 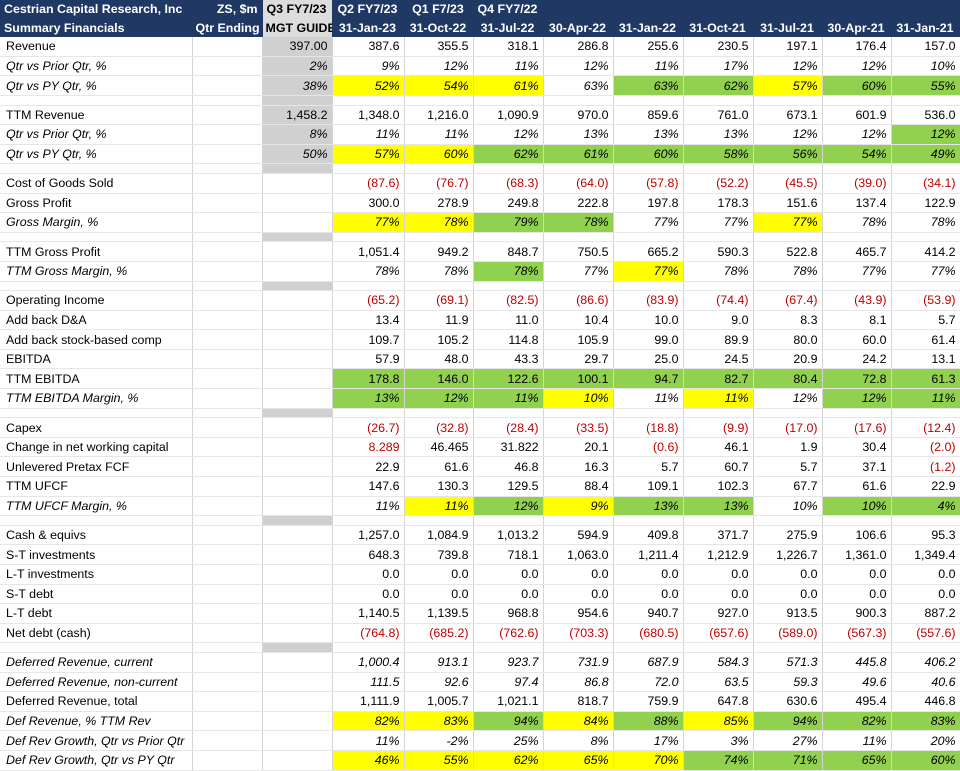 I want to click on row-label-cell: TTM EBITDA, so click(x=96, y=379).